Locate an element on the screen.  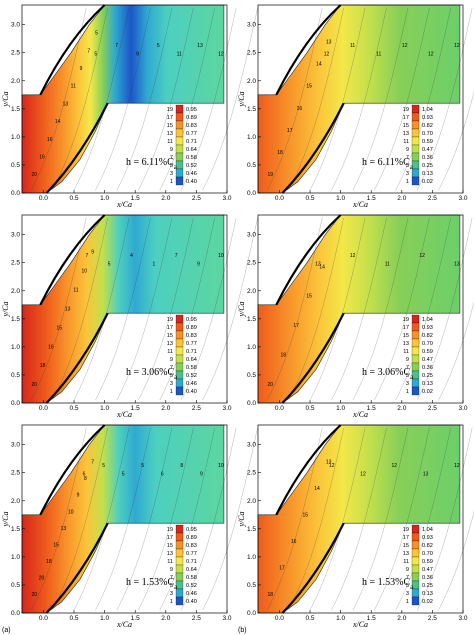
legend-value: 0.02 is located at coordinates (427, 182).